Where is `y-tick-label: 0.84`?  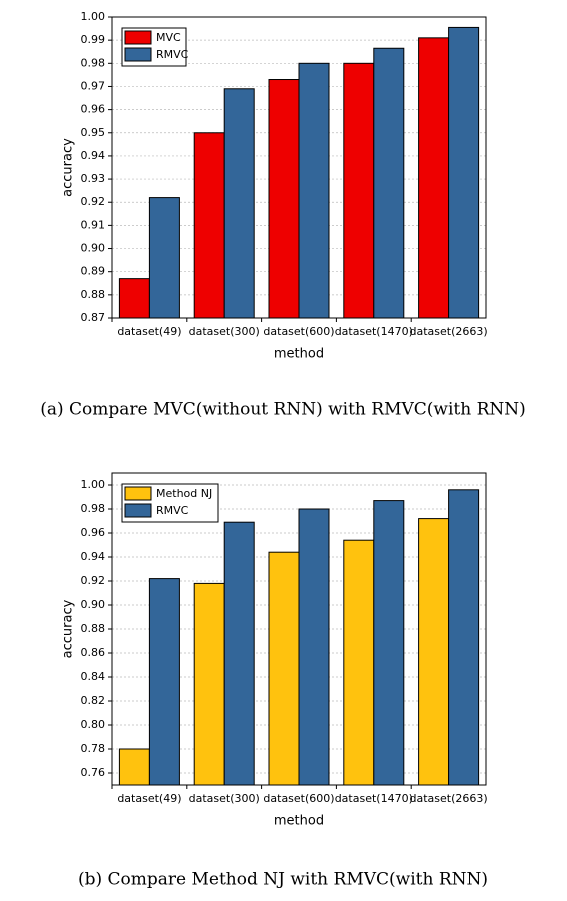
y-tick-label: 0.84 is located at coordinates (93, 676).